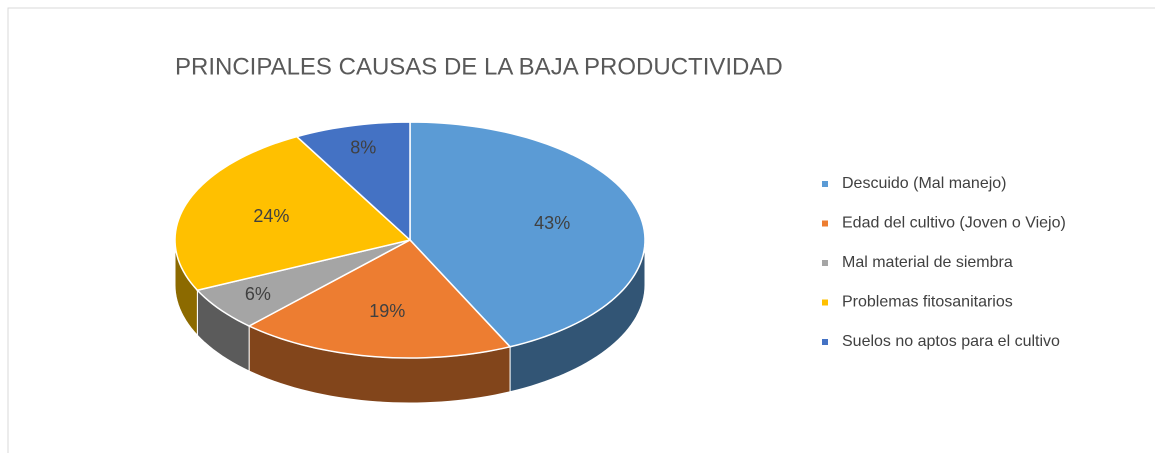  I want to click on data-label: 8%, so click(363, 147).